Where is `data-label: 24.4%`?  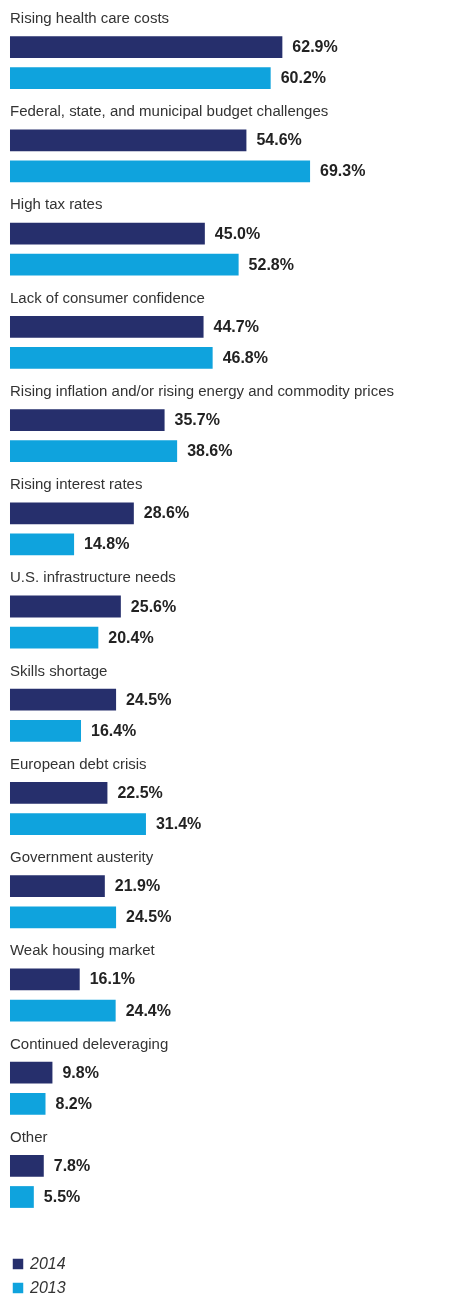 data-label: 24.4% is located at coordinates (148, 1010).